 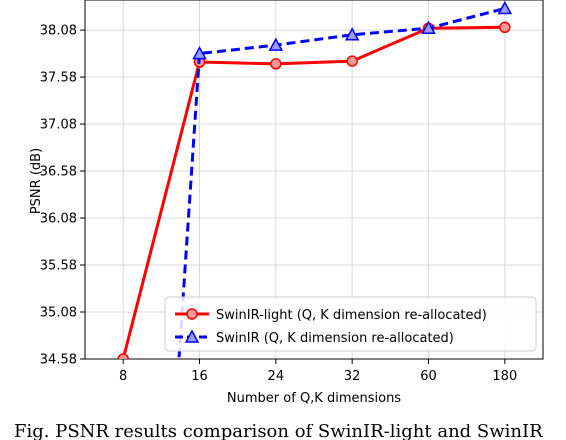 What do you see at coordinates (58, 78) in the screenshot?
I see `y-tick-label: 37.58` at bounding box center [58, 78].